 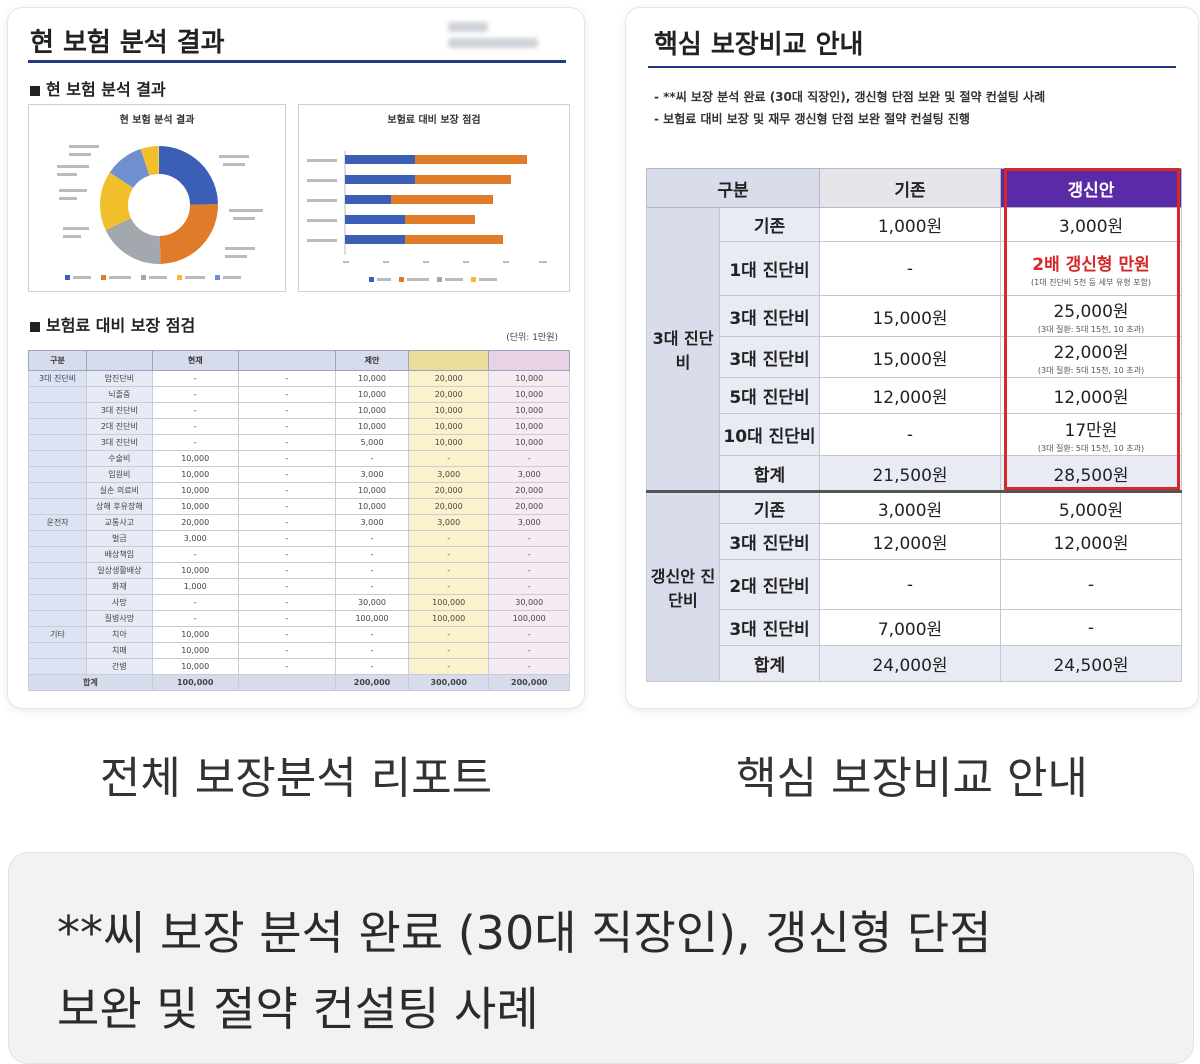 I want to click on table-row: 기타 치아 10,000- - - -, so click(x=298, y=634).